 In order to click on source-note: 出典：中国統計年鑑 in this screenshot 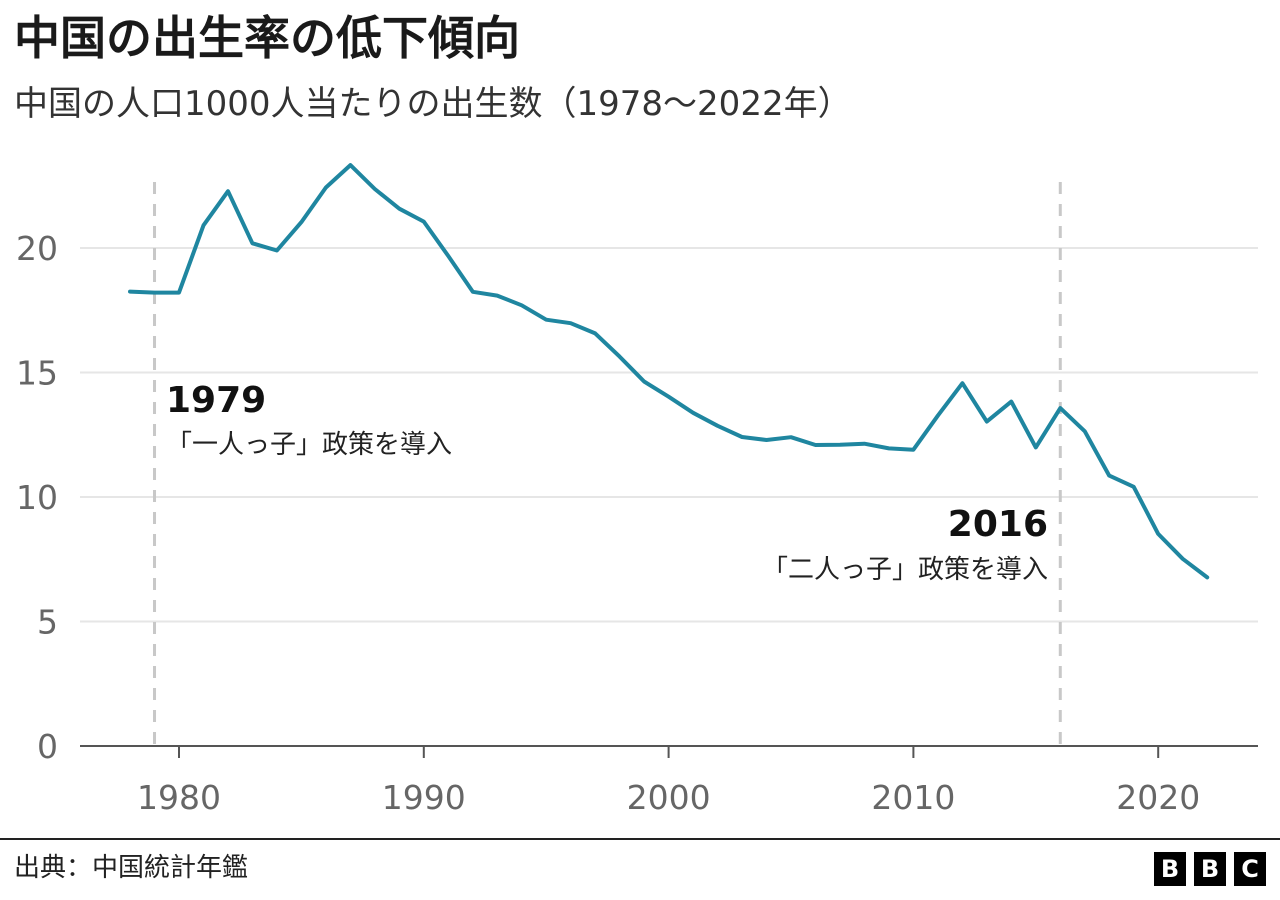, I will do `click(131, 868)`.